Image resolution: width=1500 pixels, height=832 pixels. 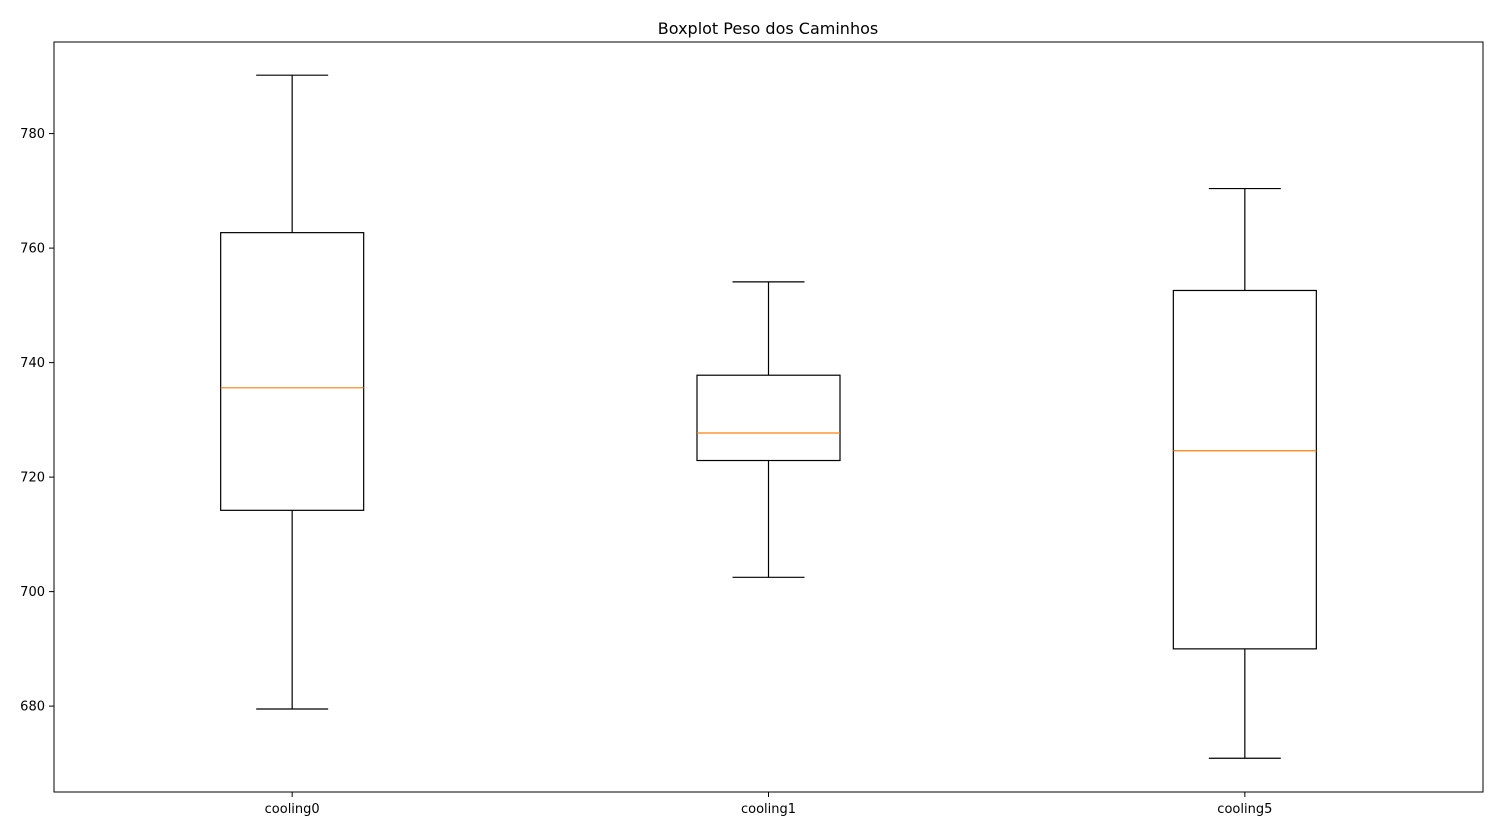 What do you see at coordinates (32, 134) in the screenshot?
I see `y-tick-label: 780` at bounding box center [32, 134].